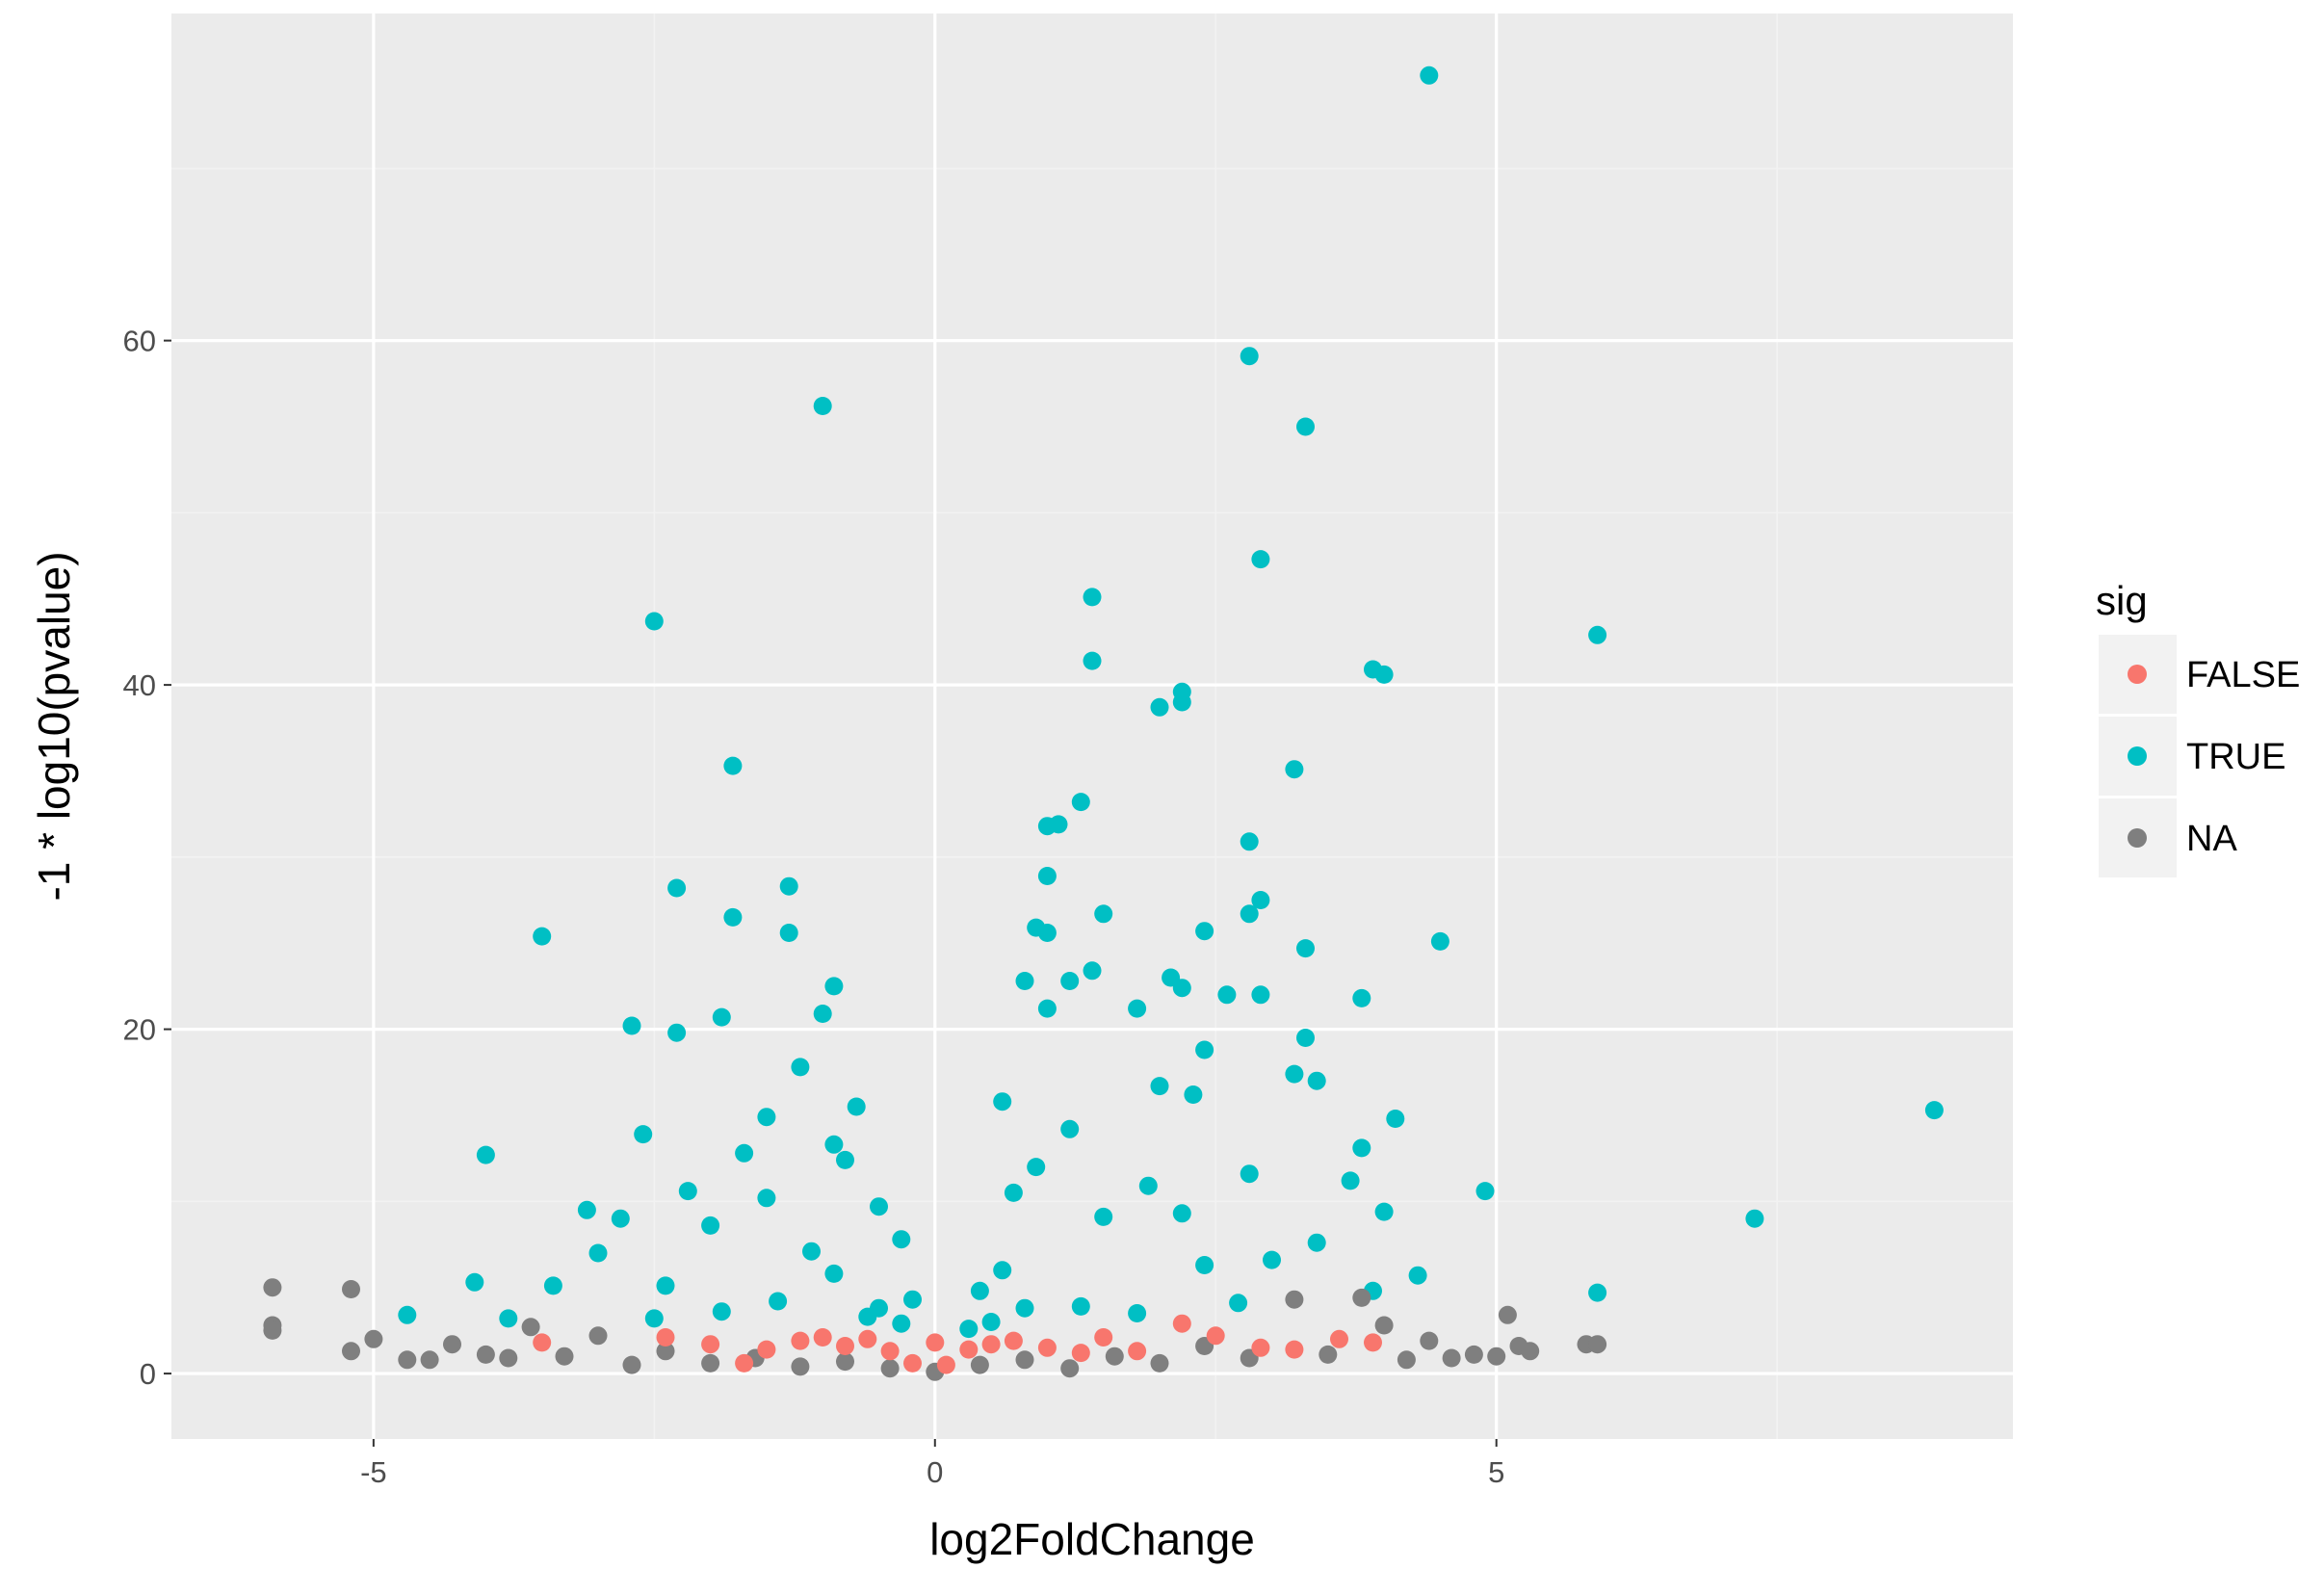  Describe the element at coordinates (2137, 838) in the screenshot. I see `legend-key-na-point` at that location.